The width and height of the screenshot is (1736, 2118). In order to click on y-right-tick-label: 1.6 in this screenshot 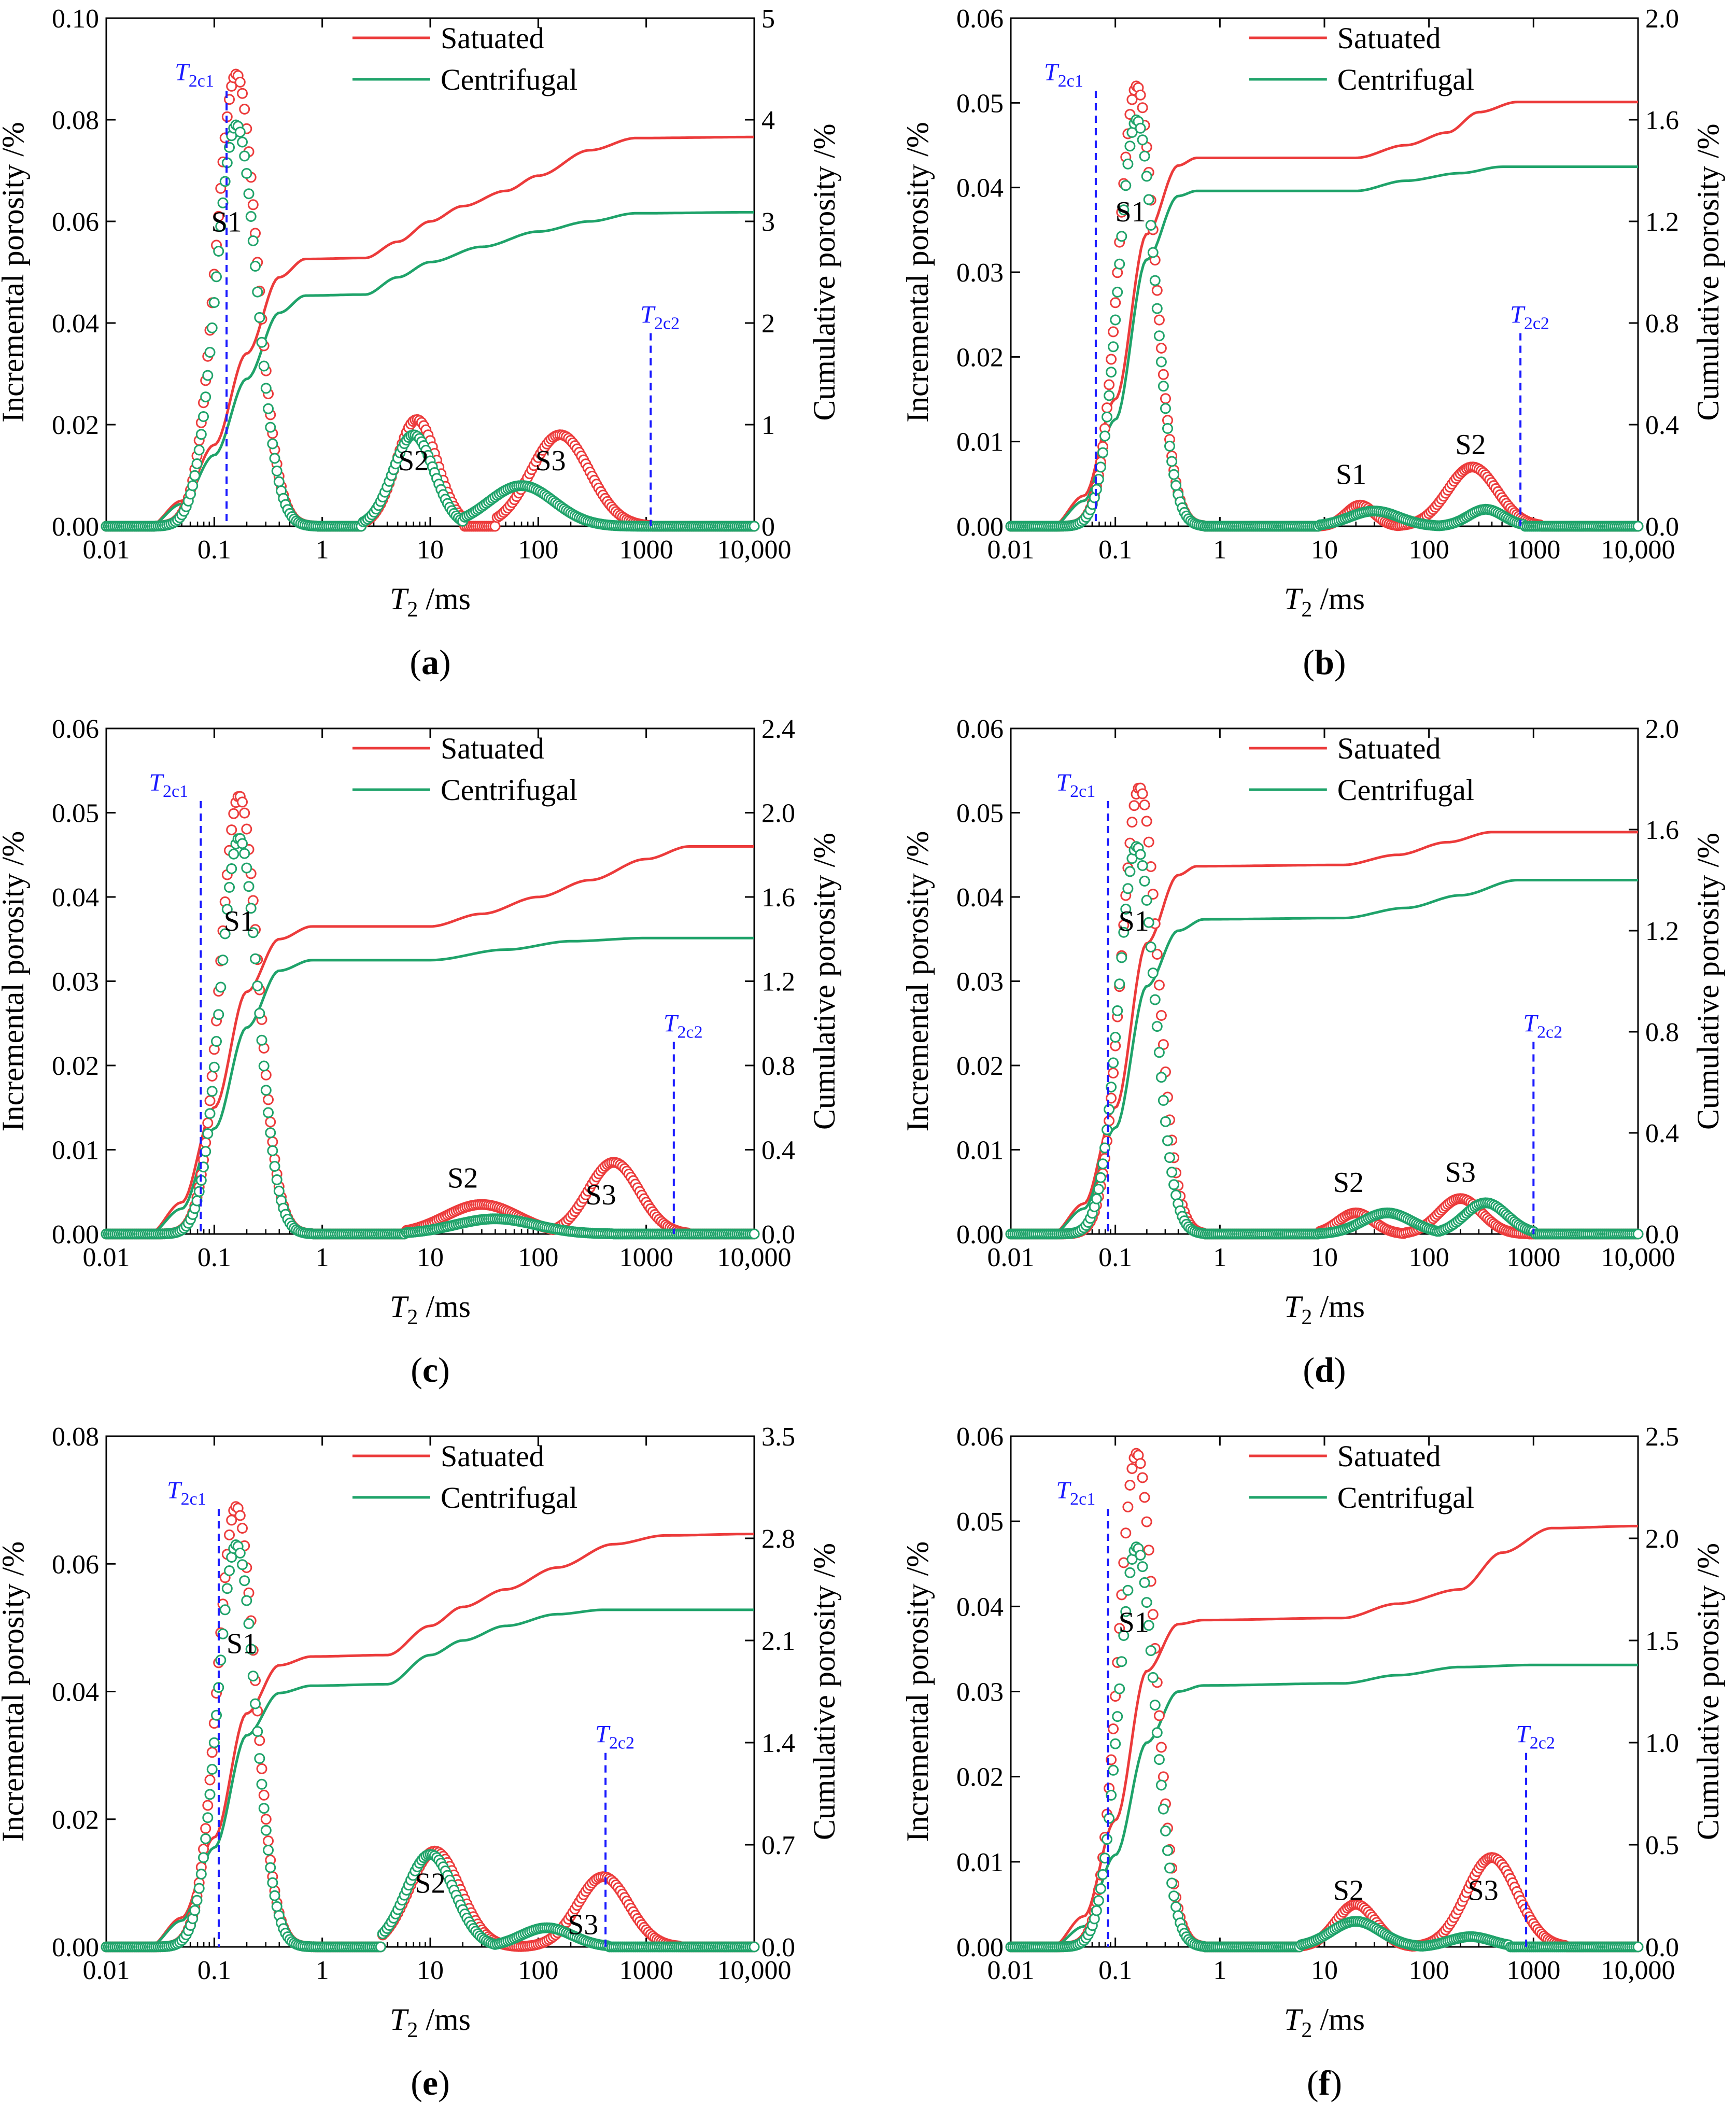, I will do `click(1662, 830)`.